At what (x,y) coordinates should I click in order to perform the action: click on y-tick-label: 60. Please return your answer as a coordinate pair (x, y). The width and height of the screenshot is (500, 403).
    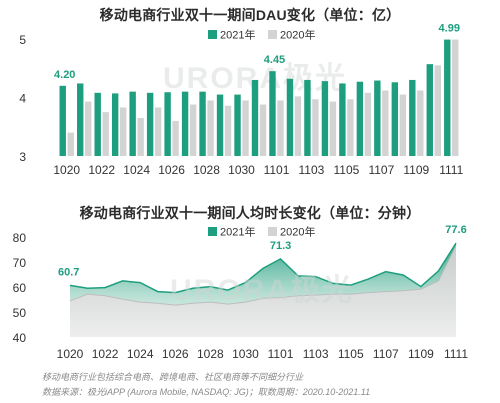
    Looking at the image, I should click on (20, 288).